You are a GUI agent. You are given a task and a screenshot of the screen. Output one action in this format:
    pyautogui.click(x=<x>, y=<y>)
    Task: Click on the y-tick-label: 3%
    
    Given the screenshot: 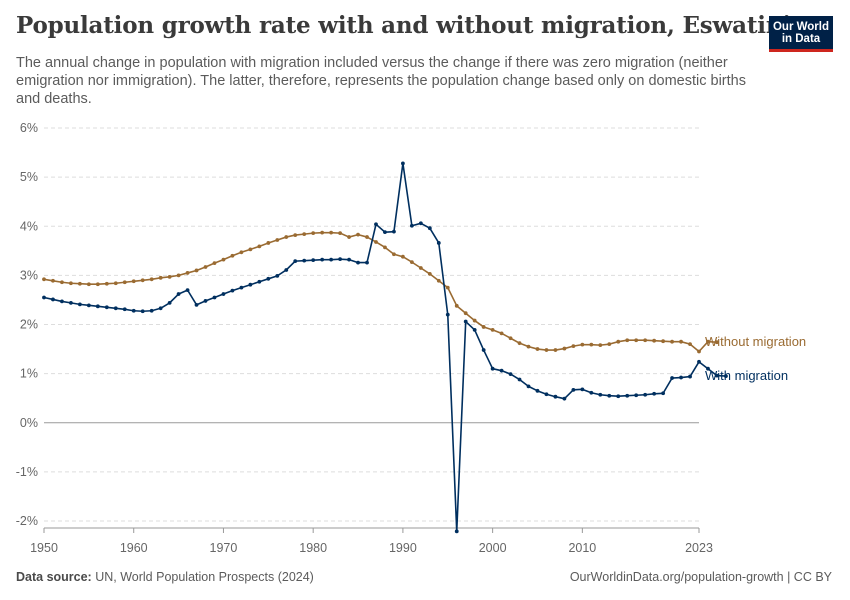 What is the action you would take?
    pyautogui.click(x=29, y=275)
    